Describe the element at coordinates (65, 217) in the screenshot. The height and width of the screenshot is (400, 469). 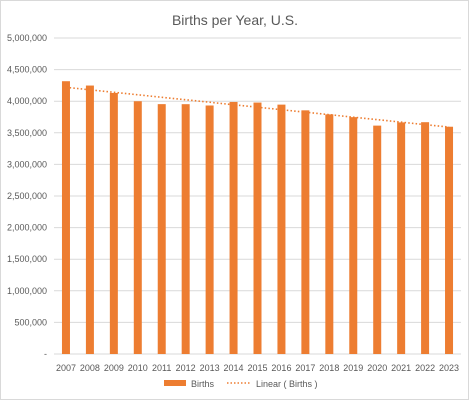
I see `bar-2007` at that location.